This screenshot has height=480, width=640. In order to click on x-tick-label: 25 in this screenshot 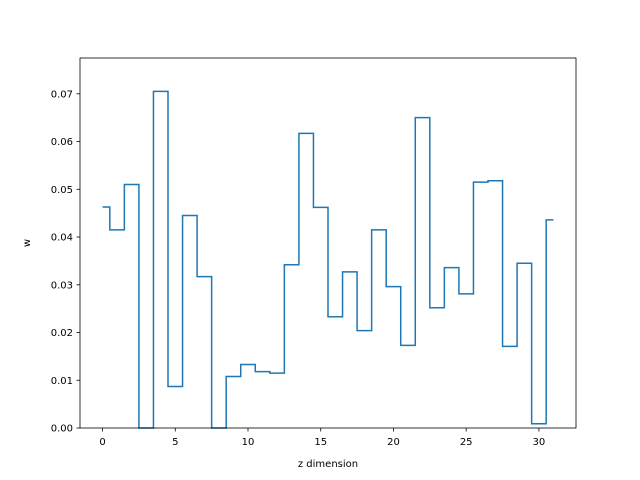, I will do `click(466, 442)`.